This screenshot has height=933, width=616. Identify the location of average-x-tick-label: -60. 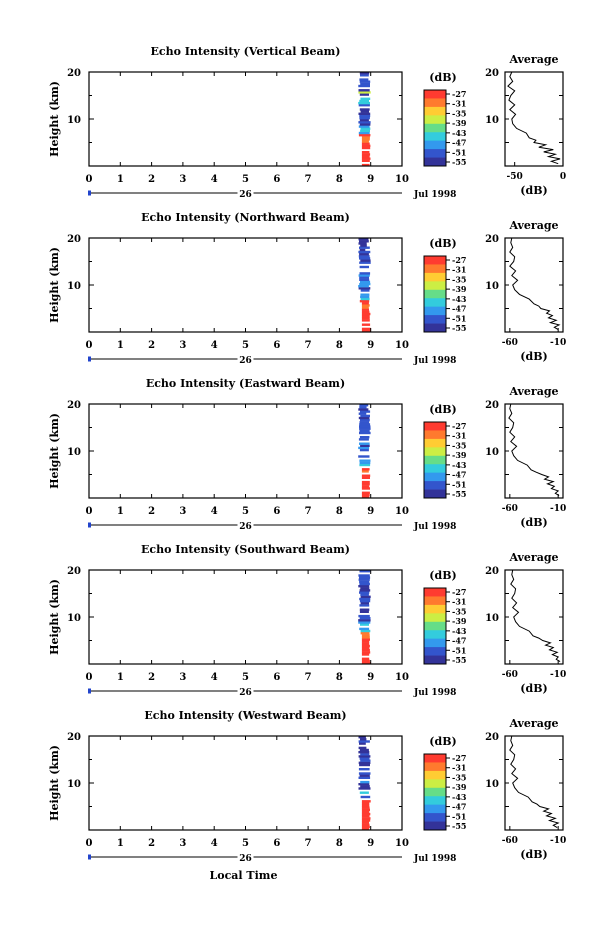
(510, 675).